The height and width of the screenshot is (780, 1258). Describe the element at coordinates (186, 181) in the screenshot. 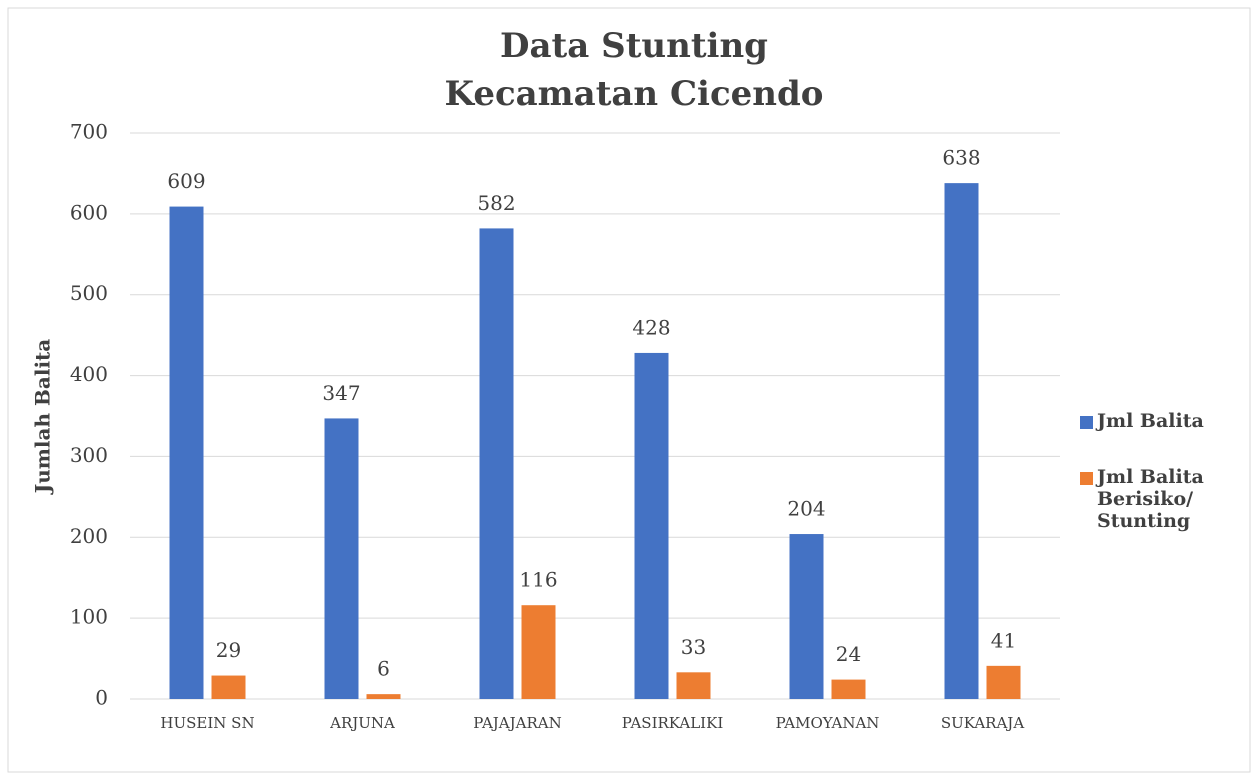

I see `data-label: 609` at that location.